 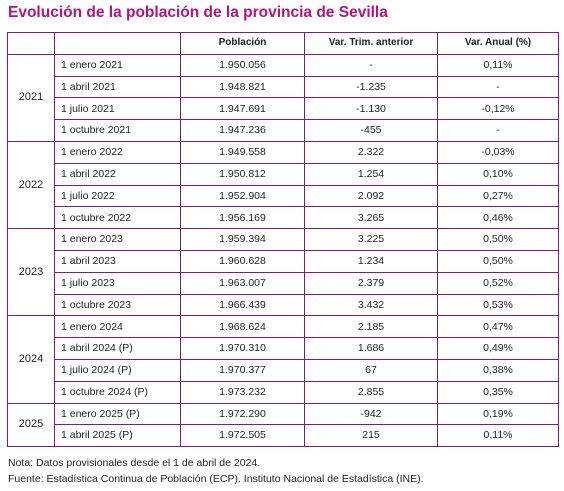 I want to click on period-cell: 1 octubre 2024 (P), so click(x=117, y=392).